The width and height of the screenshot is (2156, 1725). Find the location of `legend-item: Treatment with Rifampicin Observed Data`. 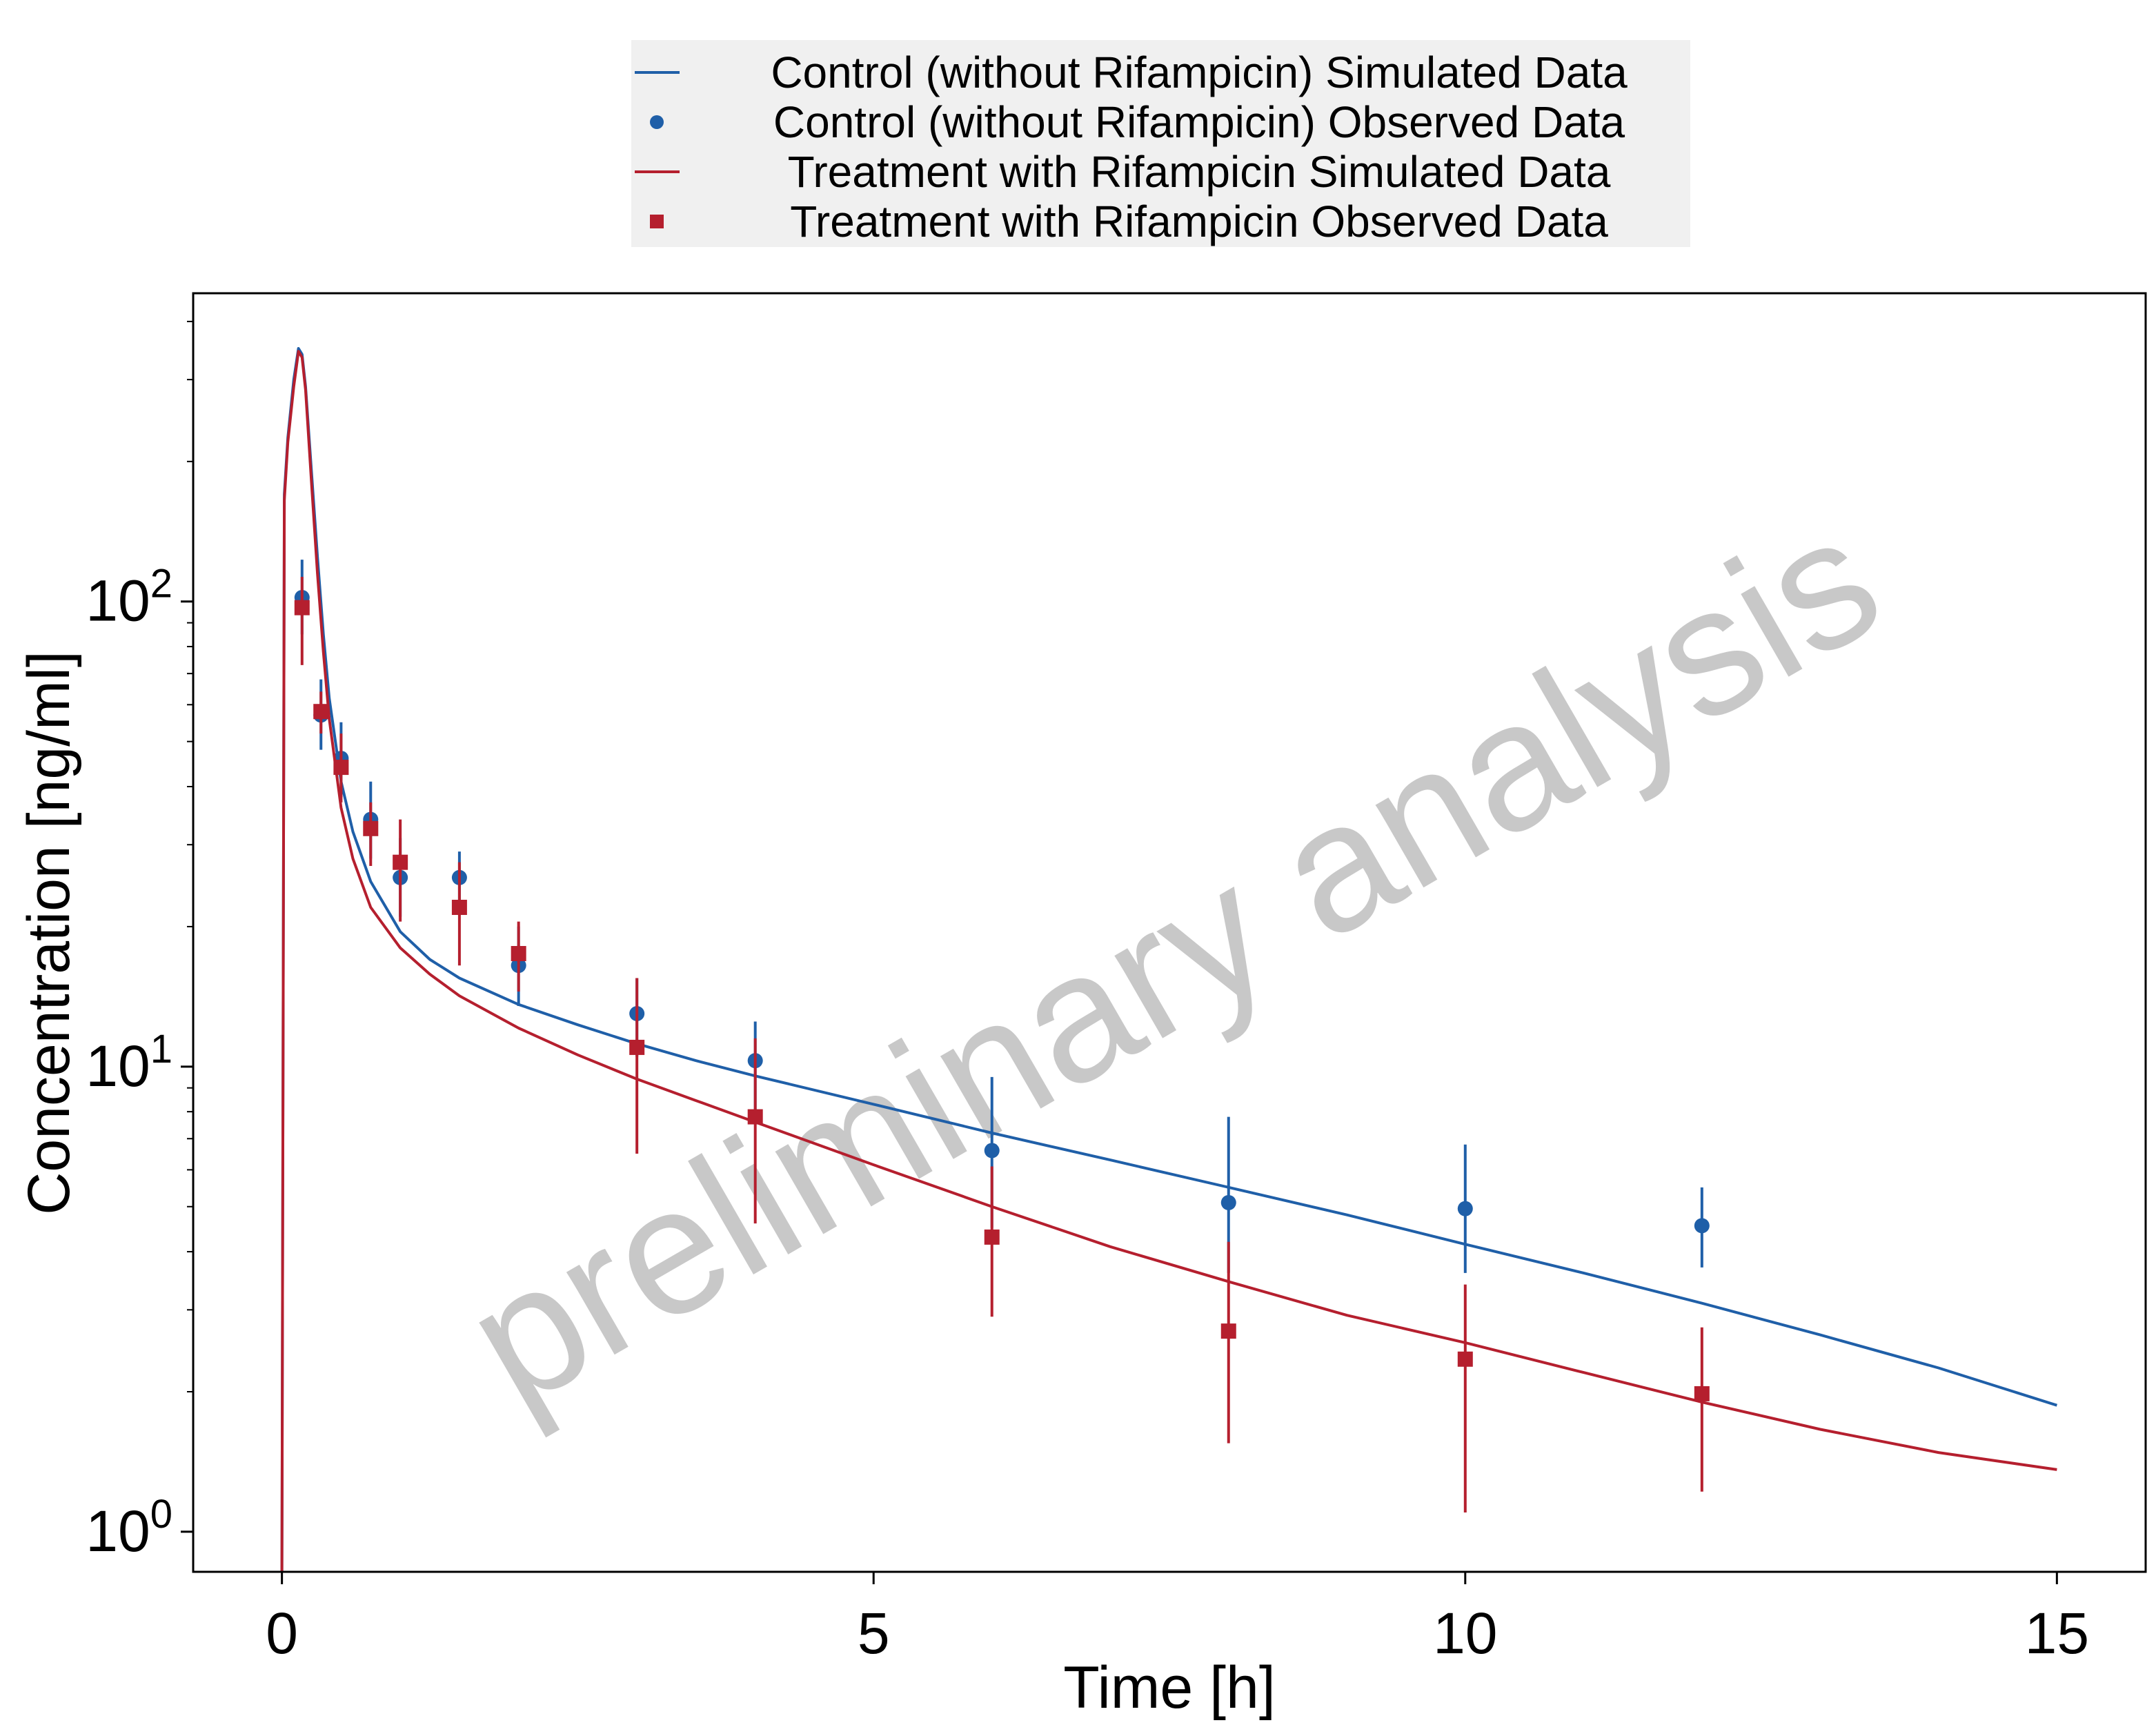

legend-item: Treatment with Rifampicin Observed Data is located at coordinates (1129, 221).